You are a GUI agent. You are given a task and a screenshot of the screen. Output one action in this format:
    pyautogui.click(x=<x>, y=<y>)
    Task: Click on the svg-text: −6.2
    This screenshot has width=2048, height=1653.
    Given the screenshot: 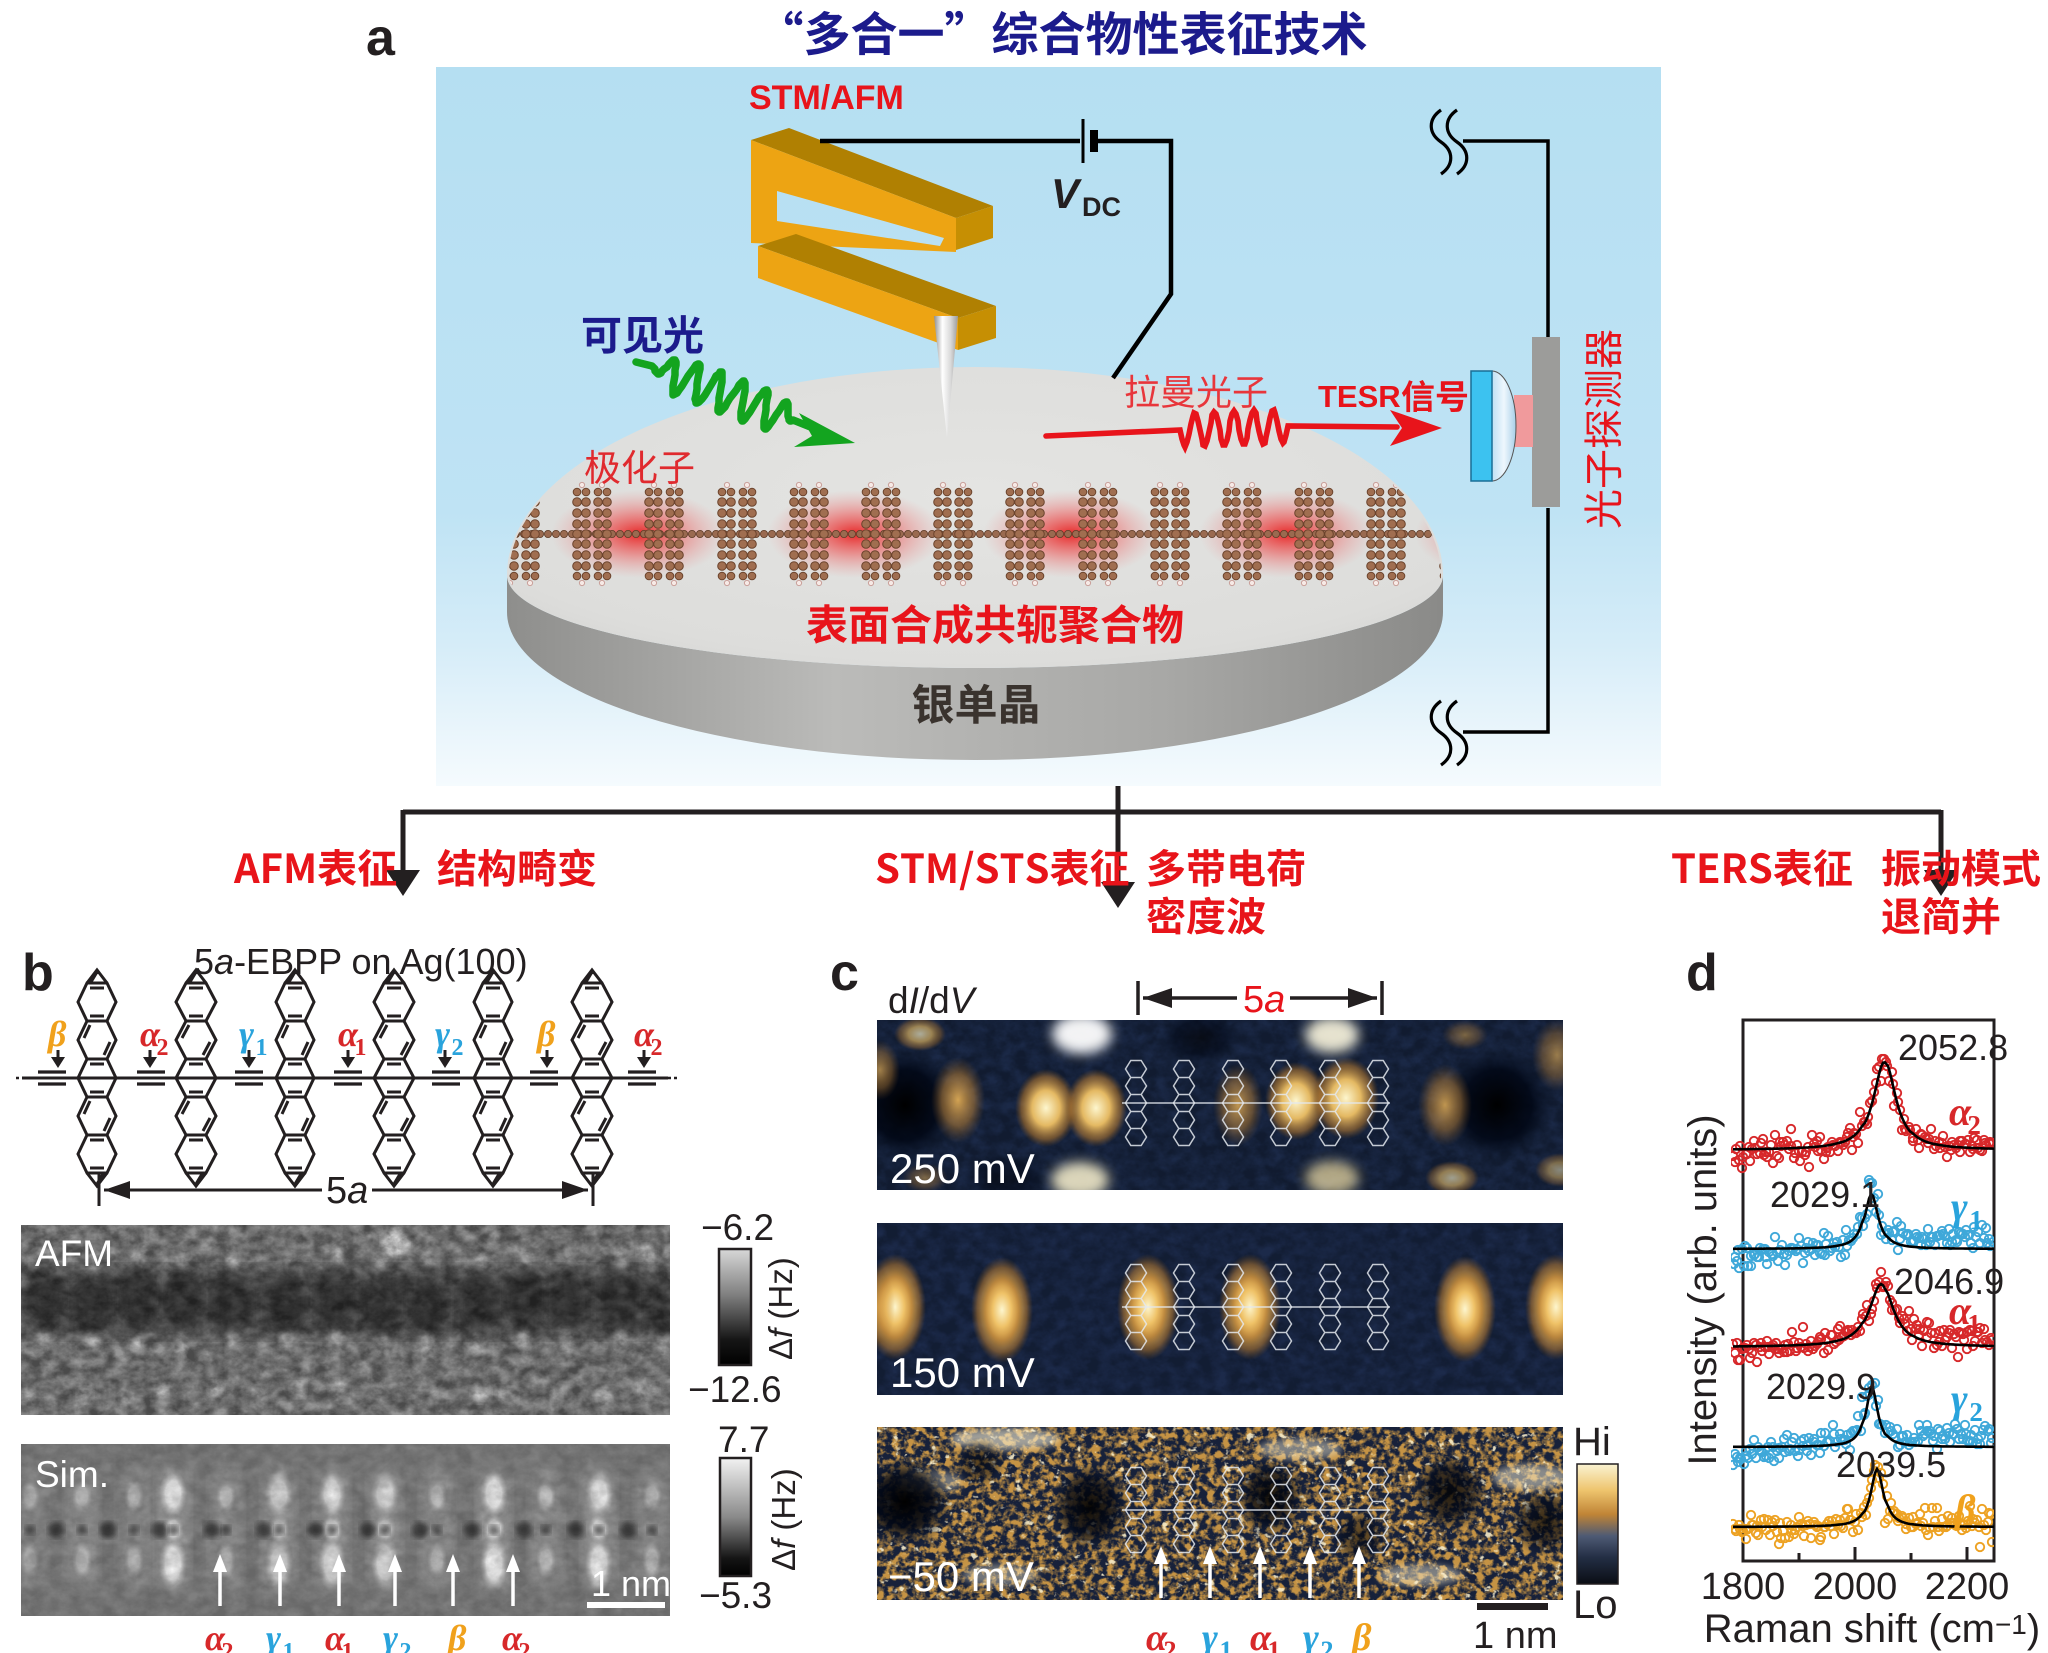 What is the action you would take?
    pyautogui.click(x=737, y=1227)
    